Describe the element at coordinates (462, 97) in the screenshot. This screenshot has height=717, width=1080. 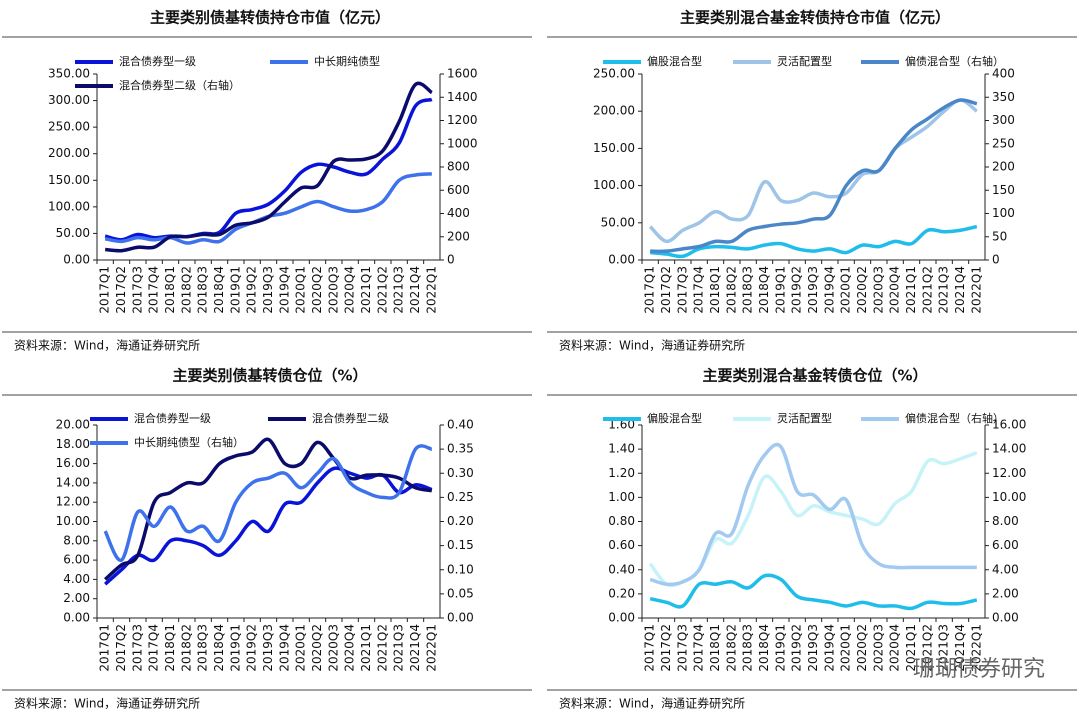
I see `y-tick-label: 1400` at that location.